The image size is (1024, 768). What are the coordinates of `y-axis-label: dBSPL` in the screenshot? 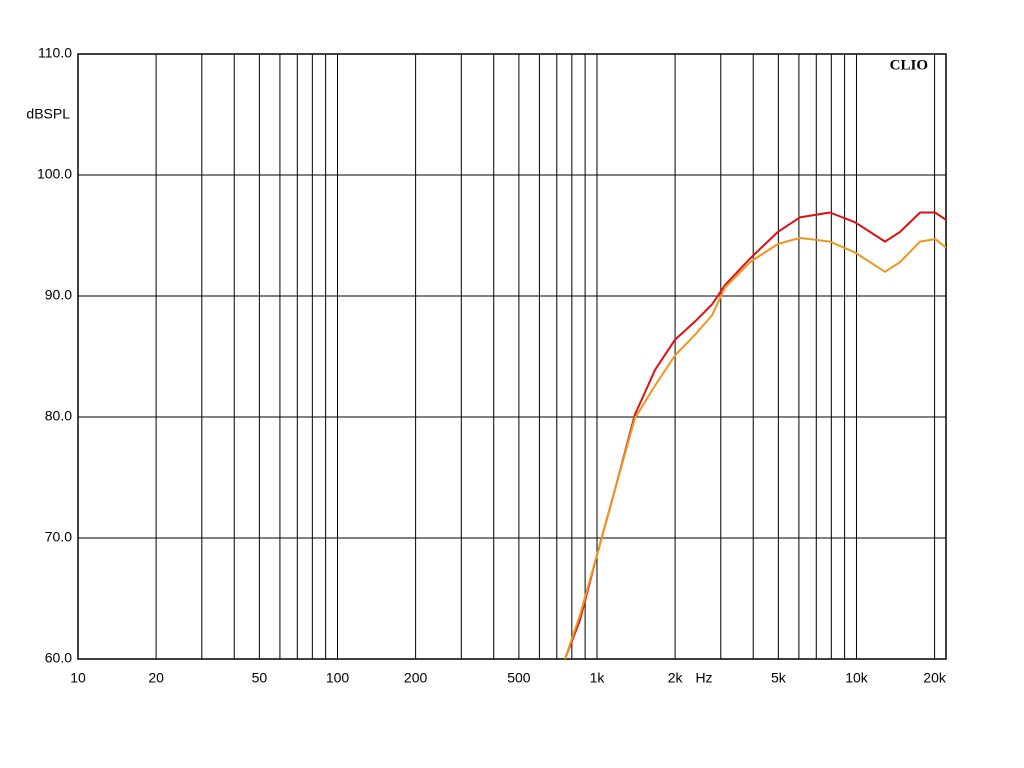 It's located at (48, 114).